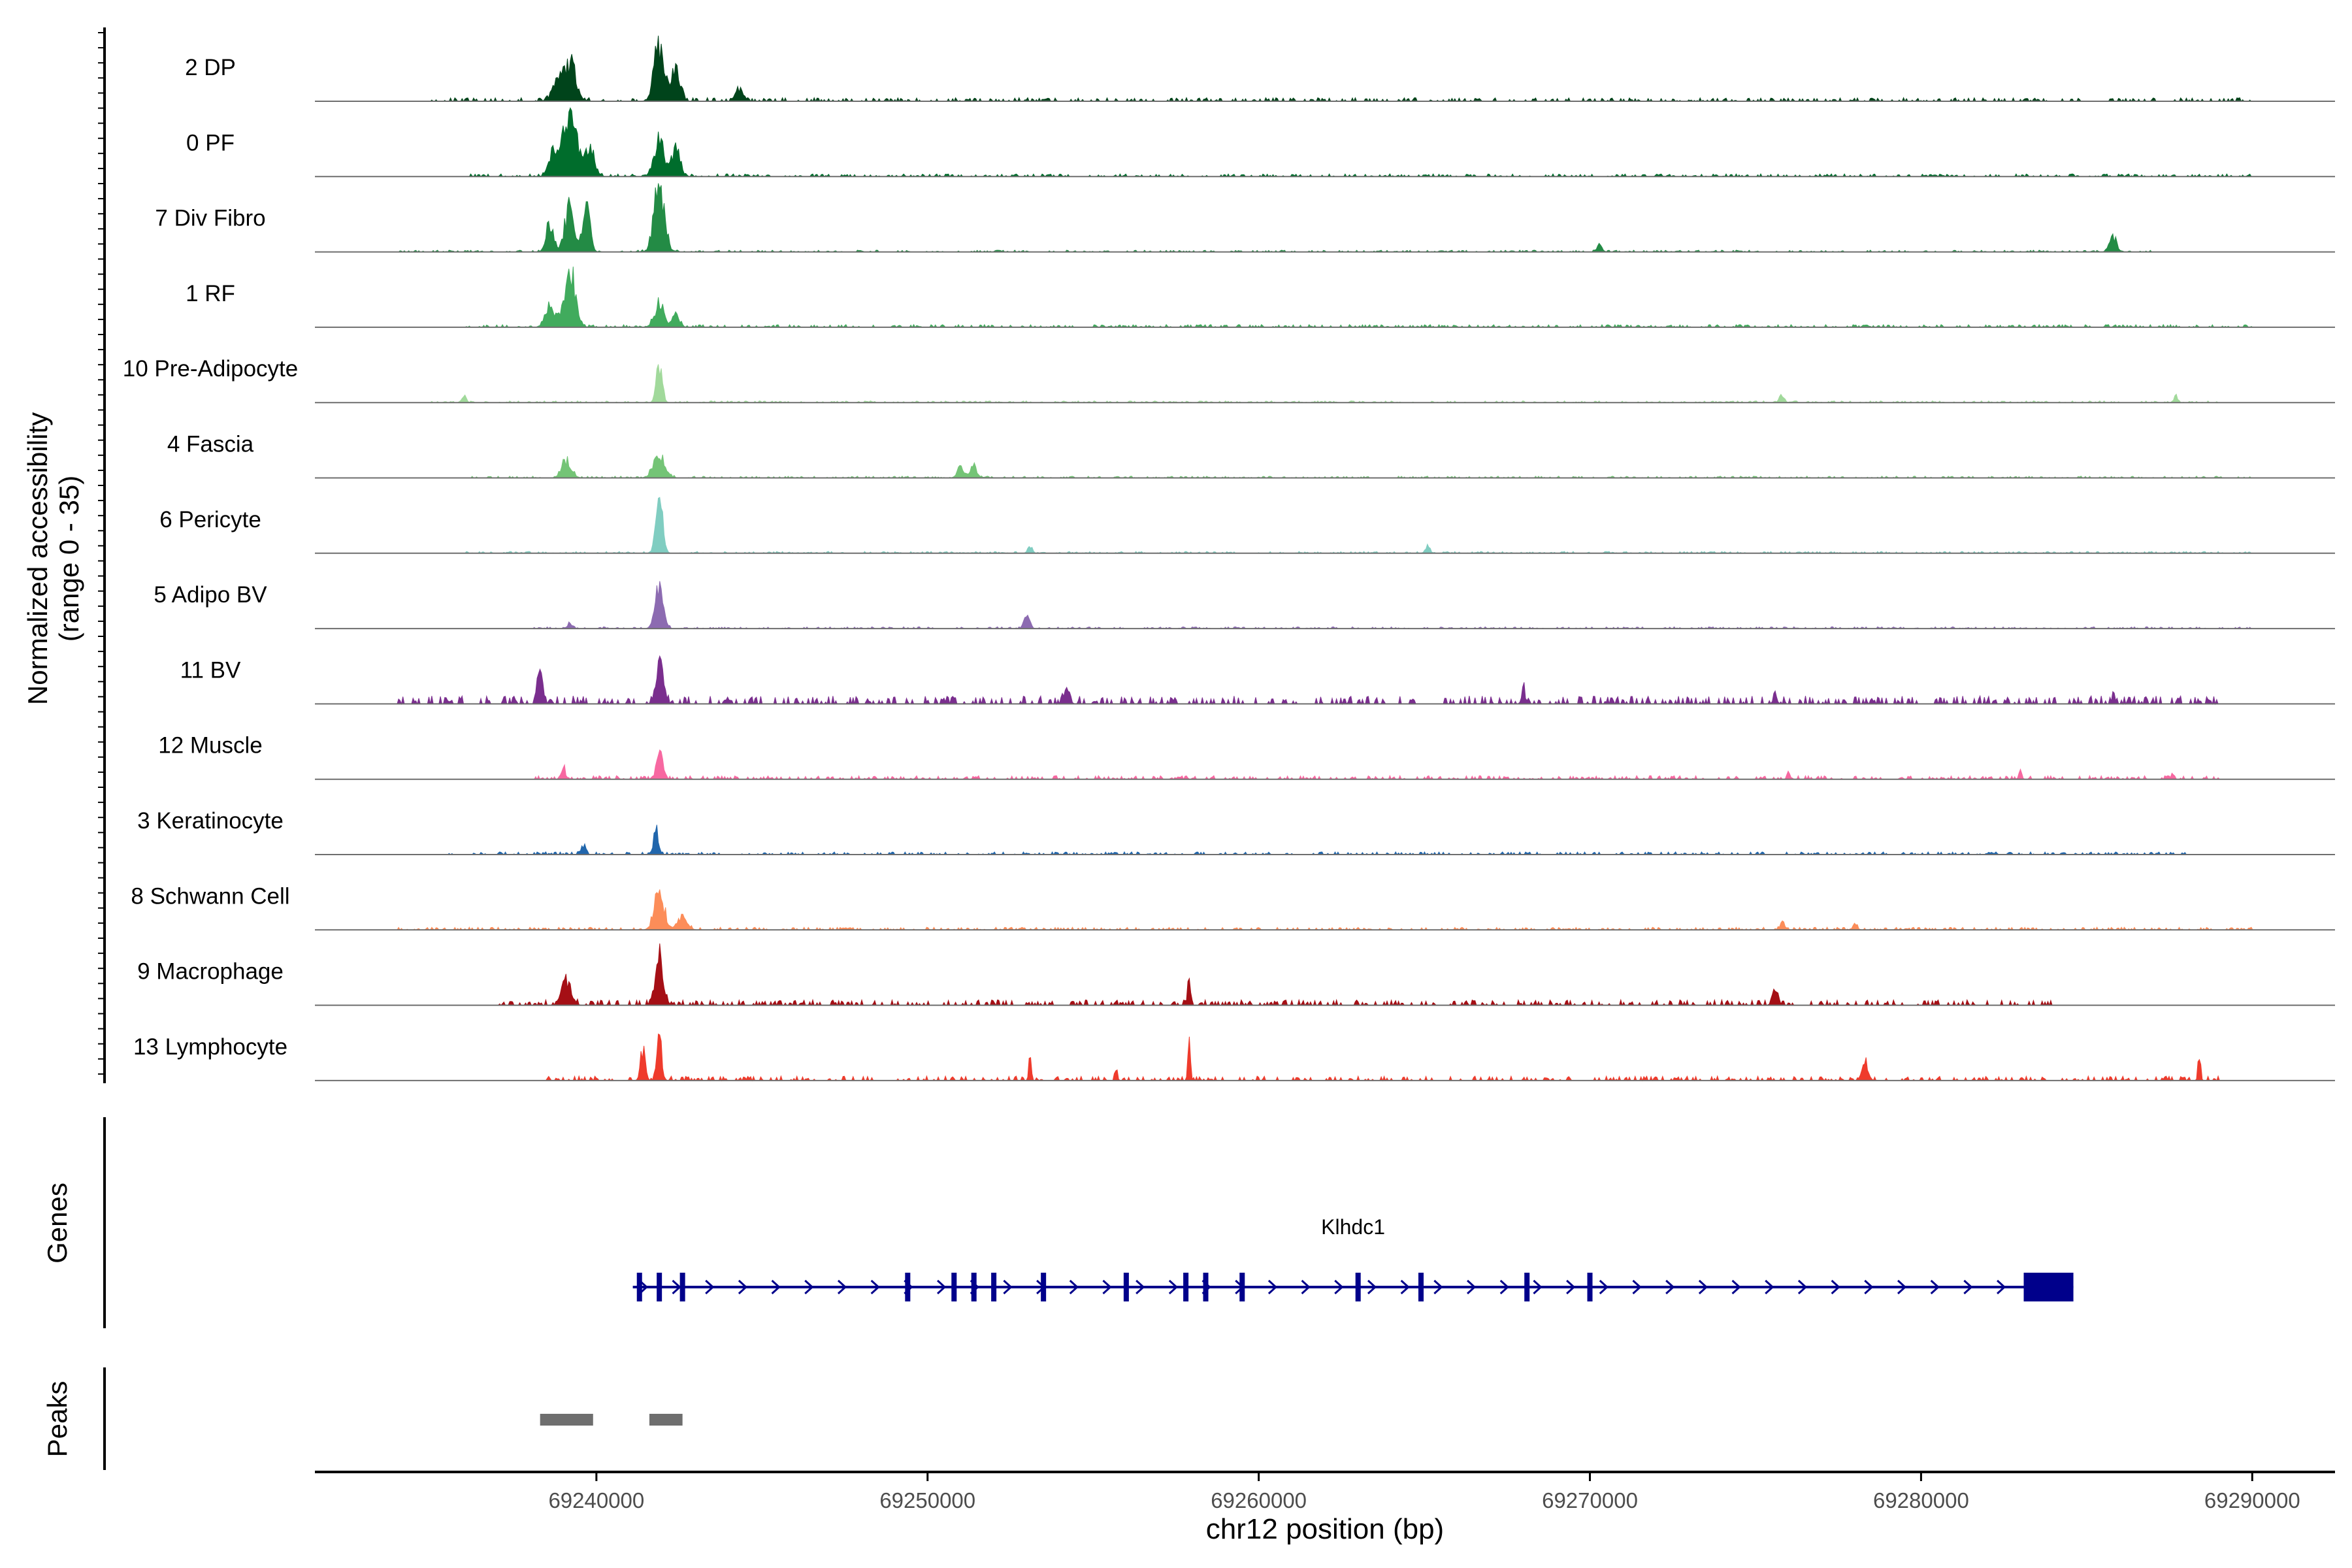 The width and height of the screenshot is (2352, 1568). What do you see at coordinates (210, 595) in the screenshot?
I see `coverage-track-label: 5 Adipo BV` at bounding box center [210, 595].